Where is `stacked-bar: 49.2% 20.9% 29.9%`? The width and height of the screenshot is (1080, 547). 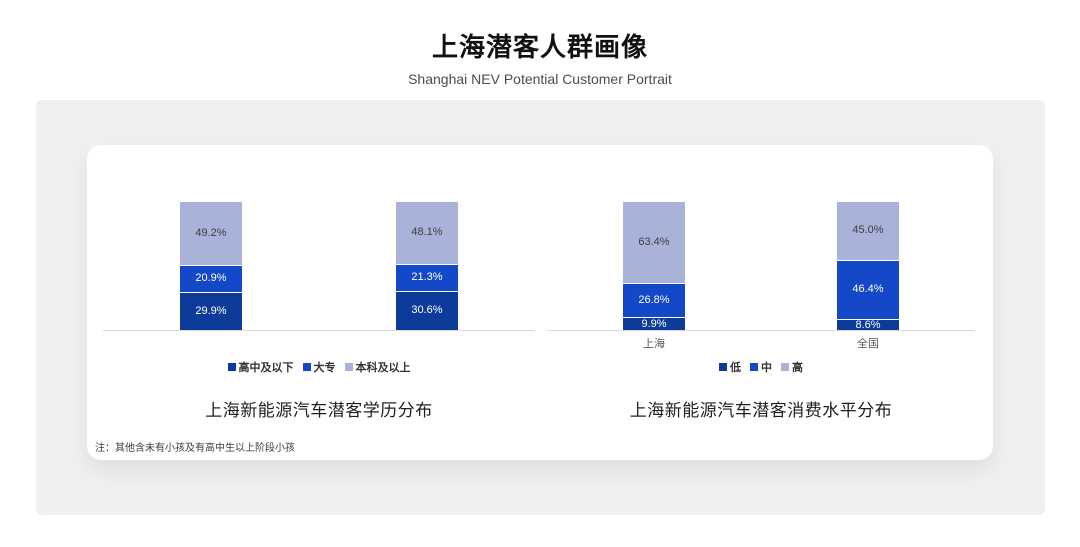 stacked-bar: 49.2% 20.9% 29.9% is located at coordinates (211, 266).